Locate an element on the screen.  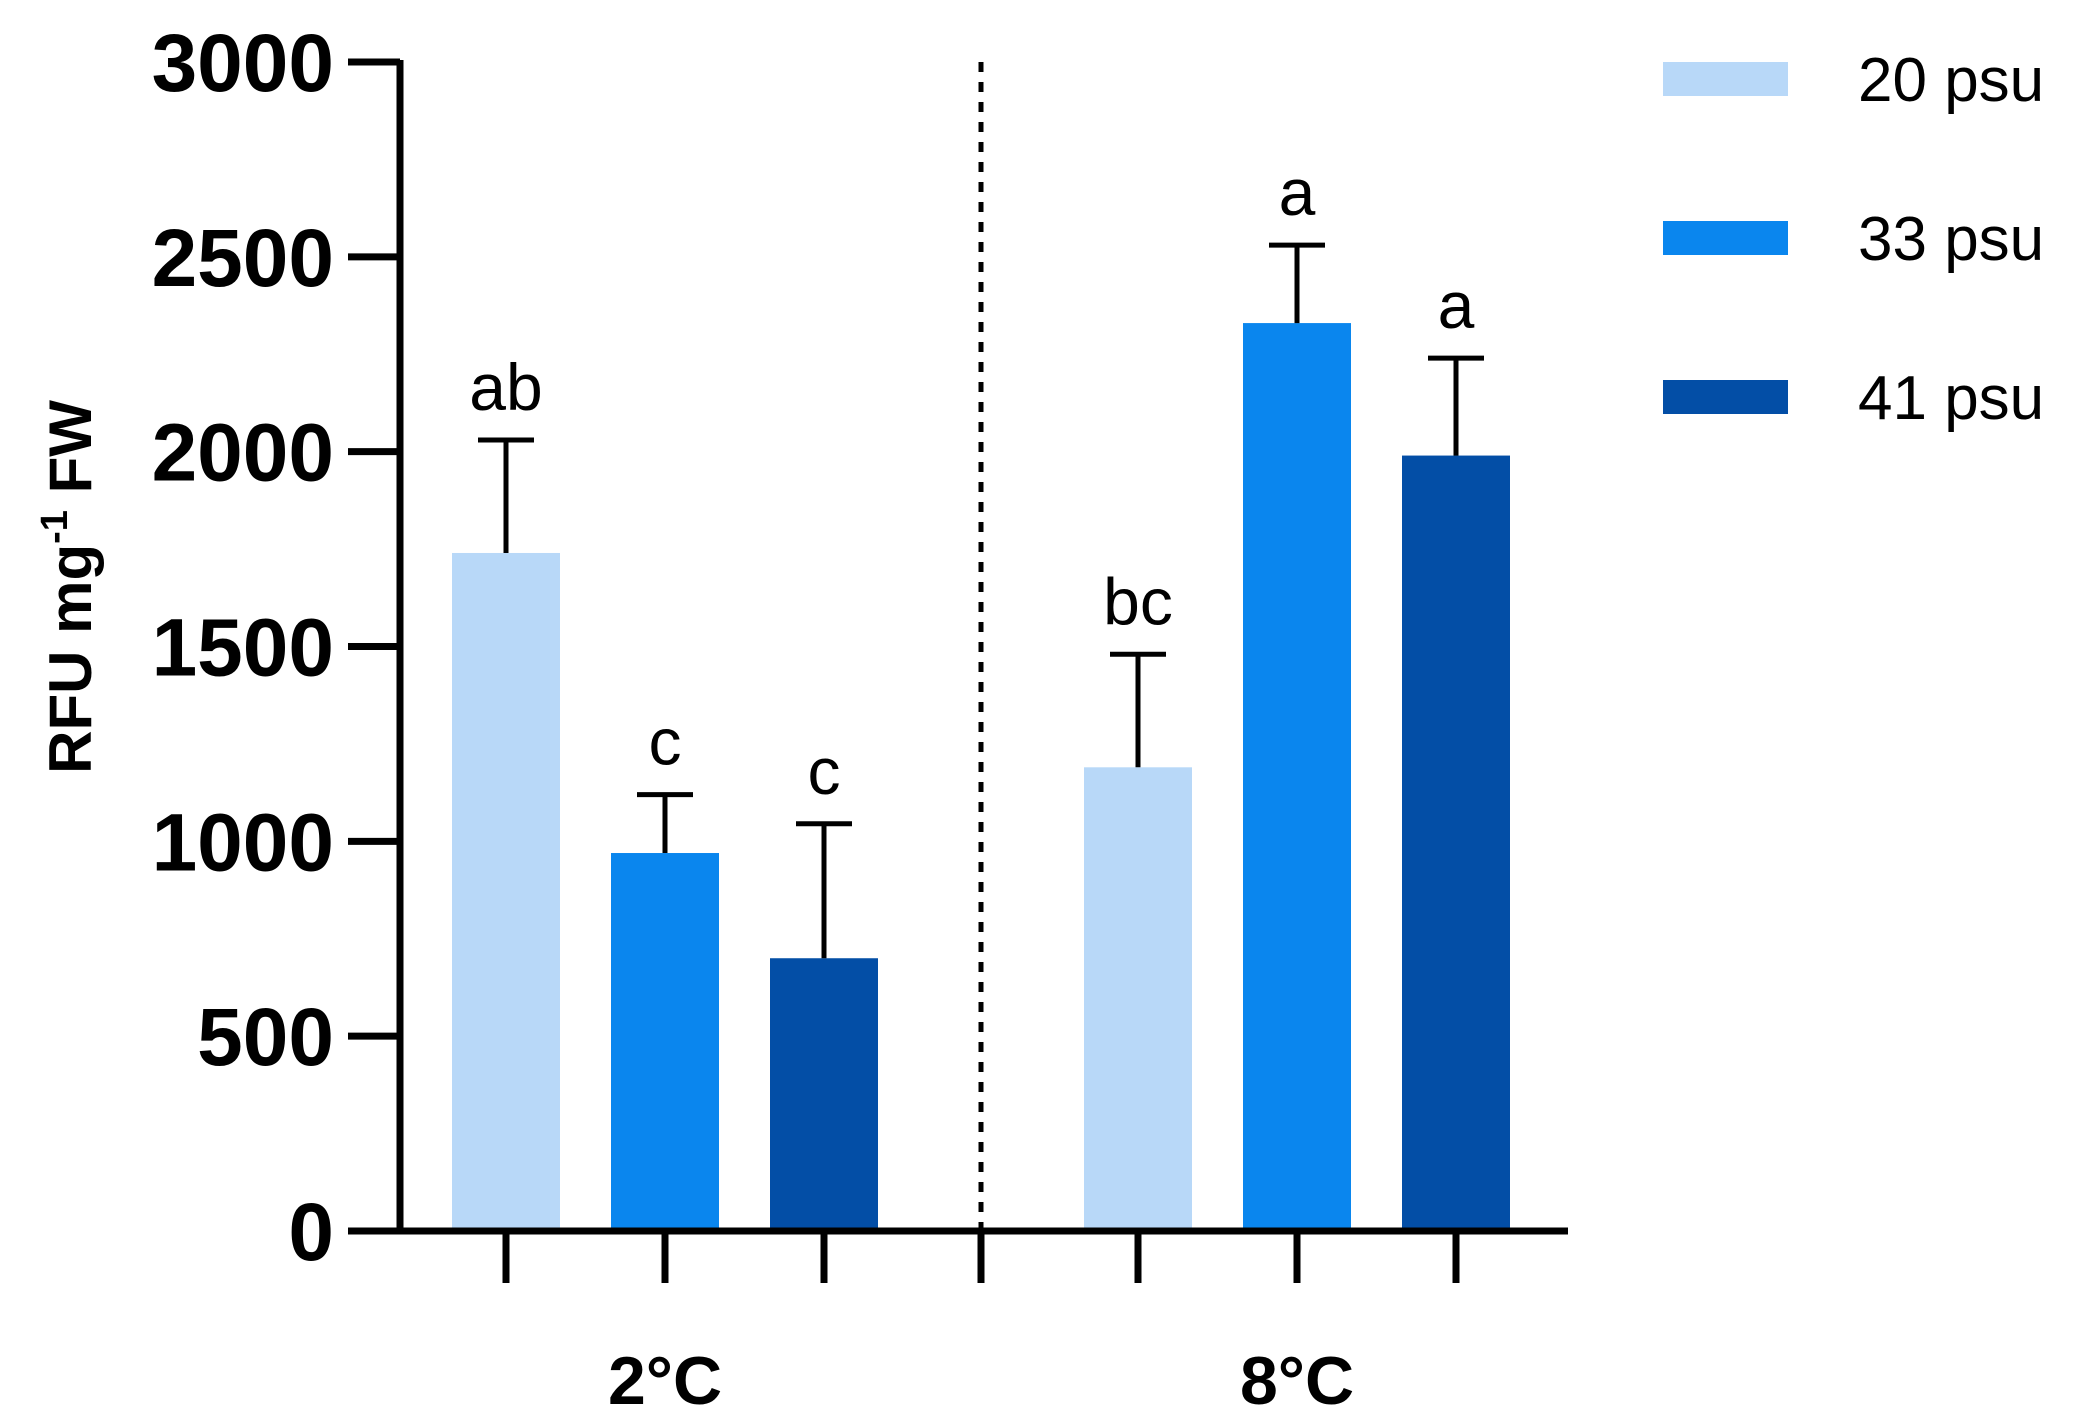
legend-label: 33 psu is located at coordinates (1951, 239).